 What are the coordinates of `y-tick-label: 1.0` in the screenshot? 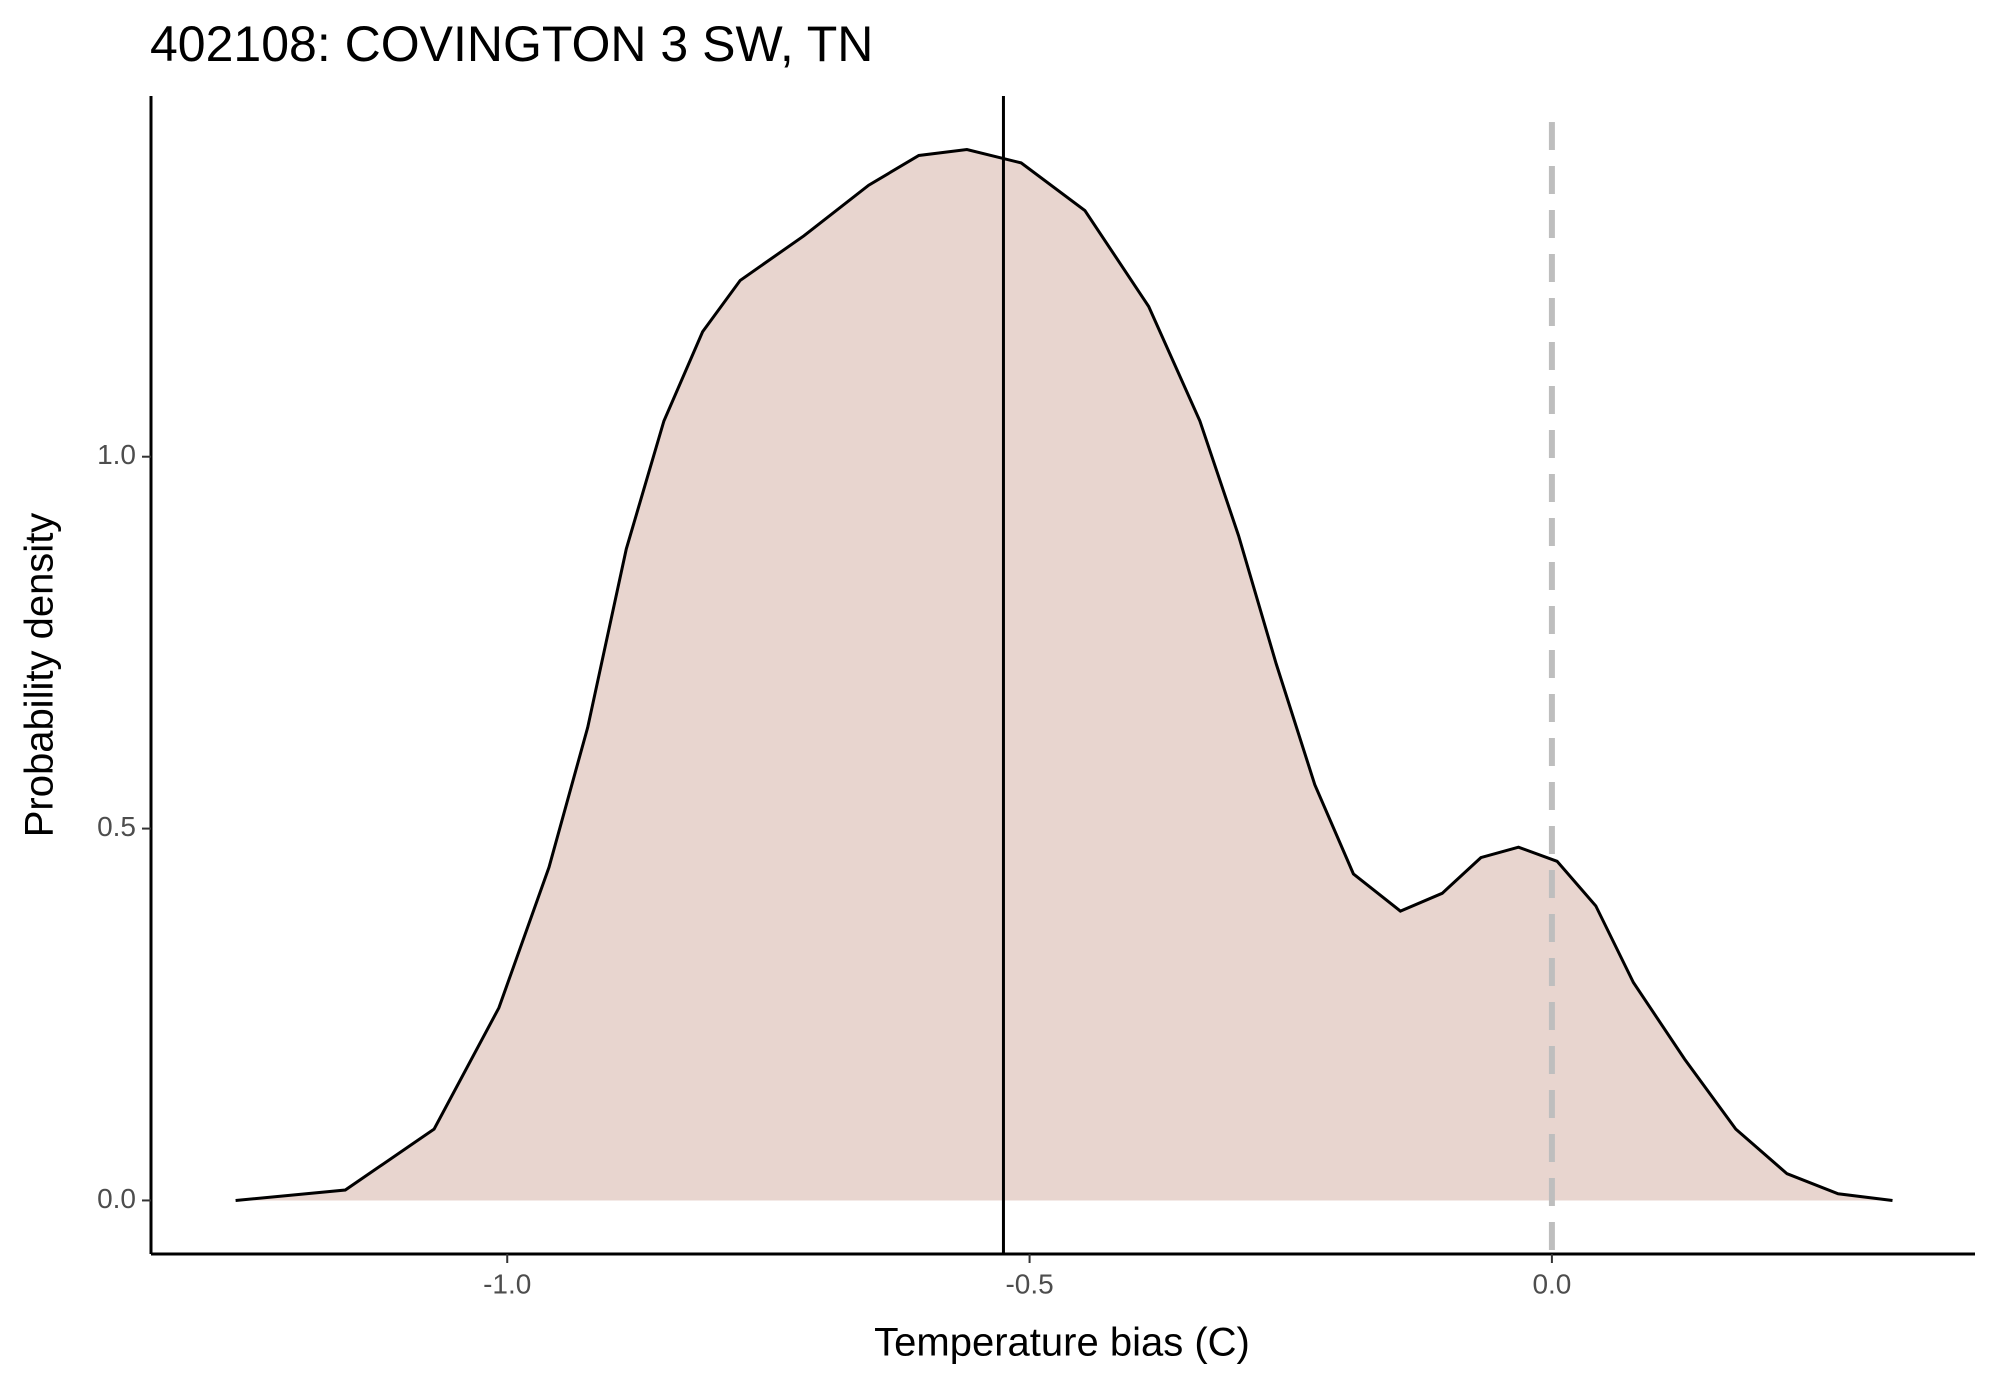 It's located at (116, 454).